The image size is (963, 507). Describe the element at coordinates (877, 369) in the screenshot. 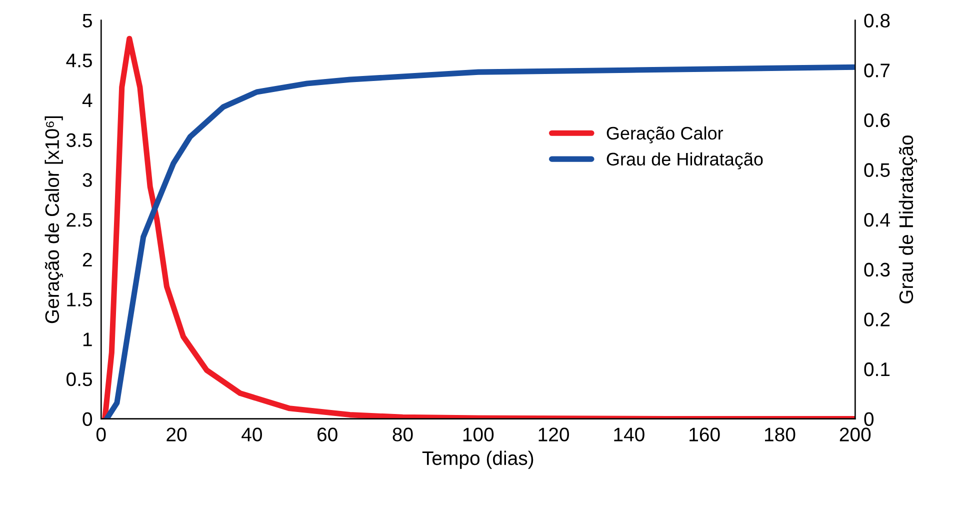

I see `y2-tick-label: 0.1` at that location.